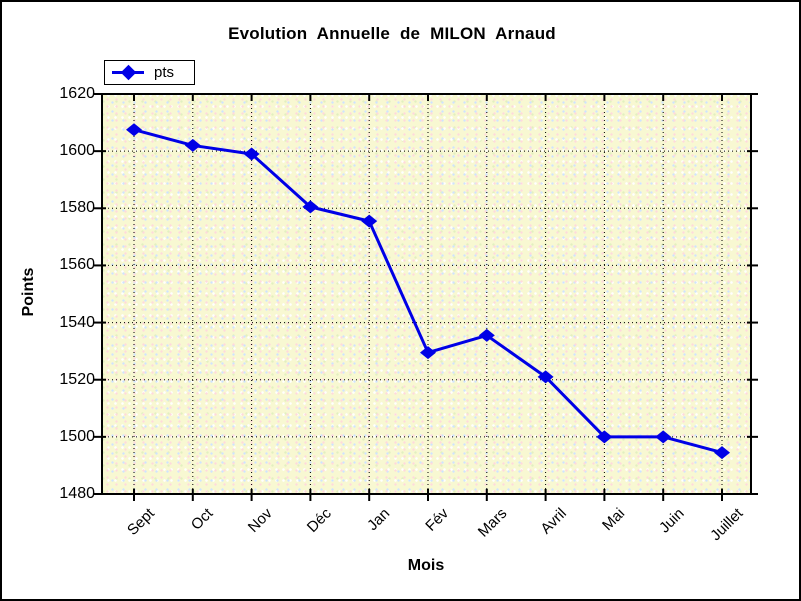 Image resolution: width=801 pixels, height=601 pixels. I want to click on y-tick-label-1620: 1620, so click(77, 93).